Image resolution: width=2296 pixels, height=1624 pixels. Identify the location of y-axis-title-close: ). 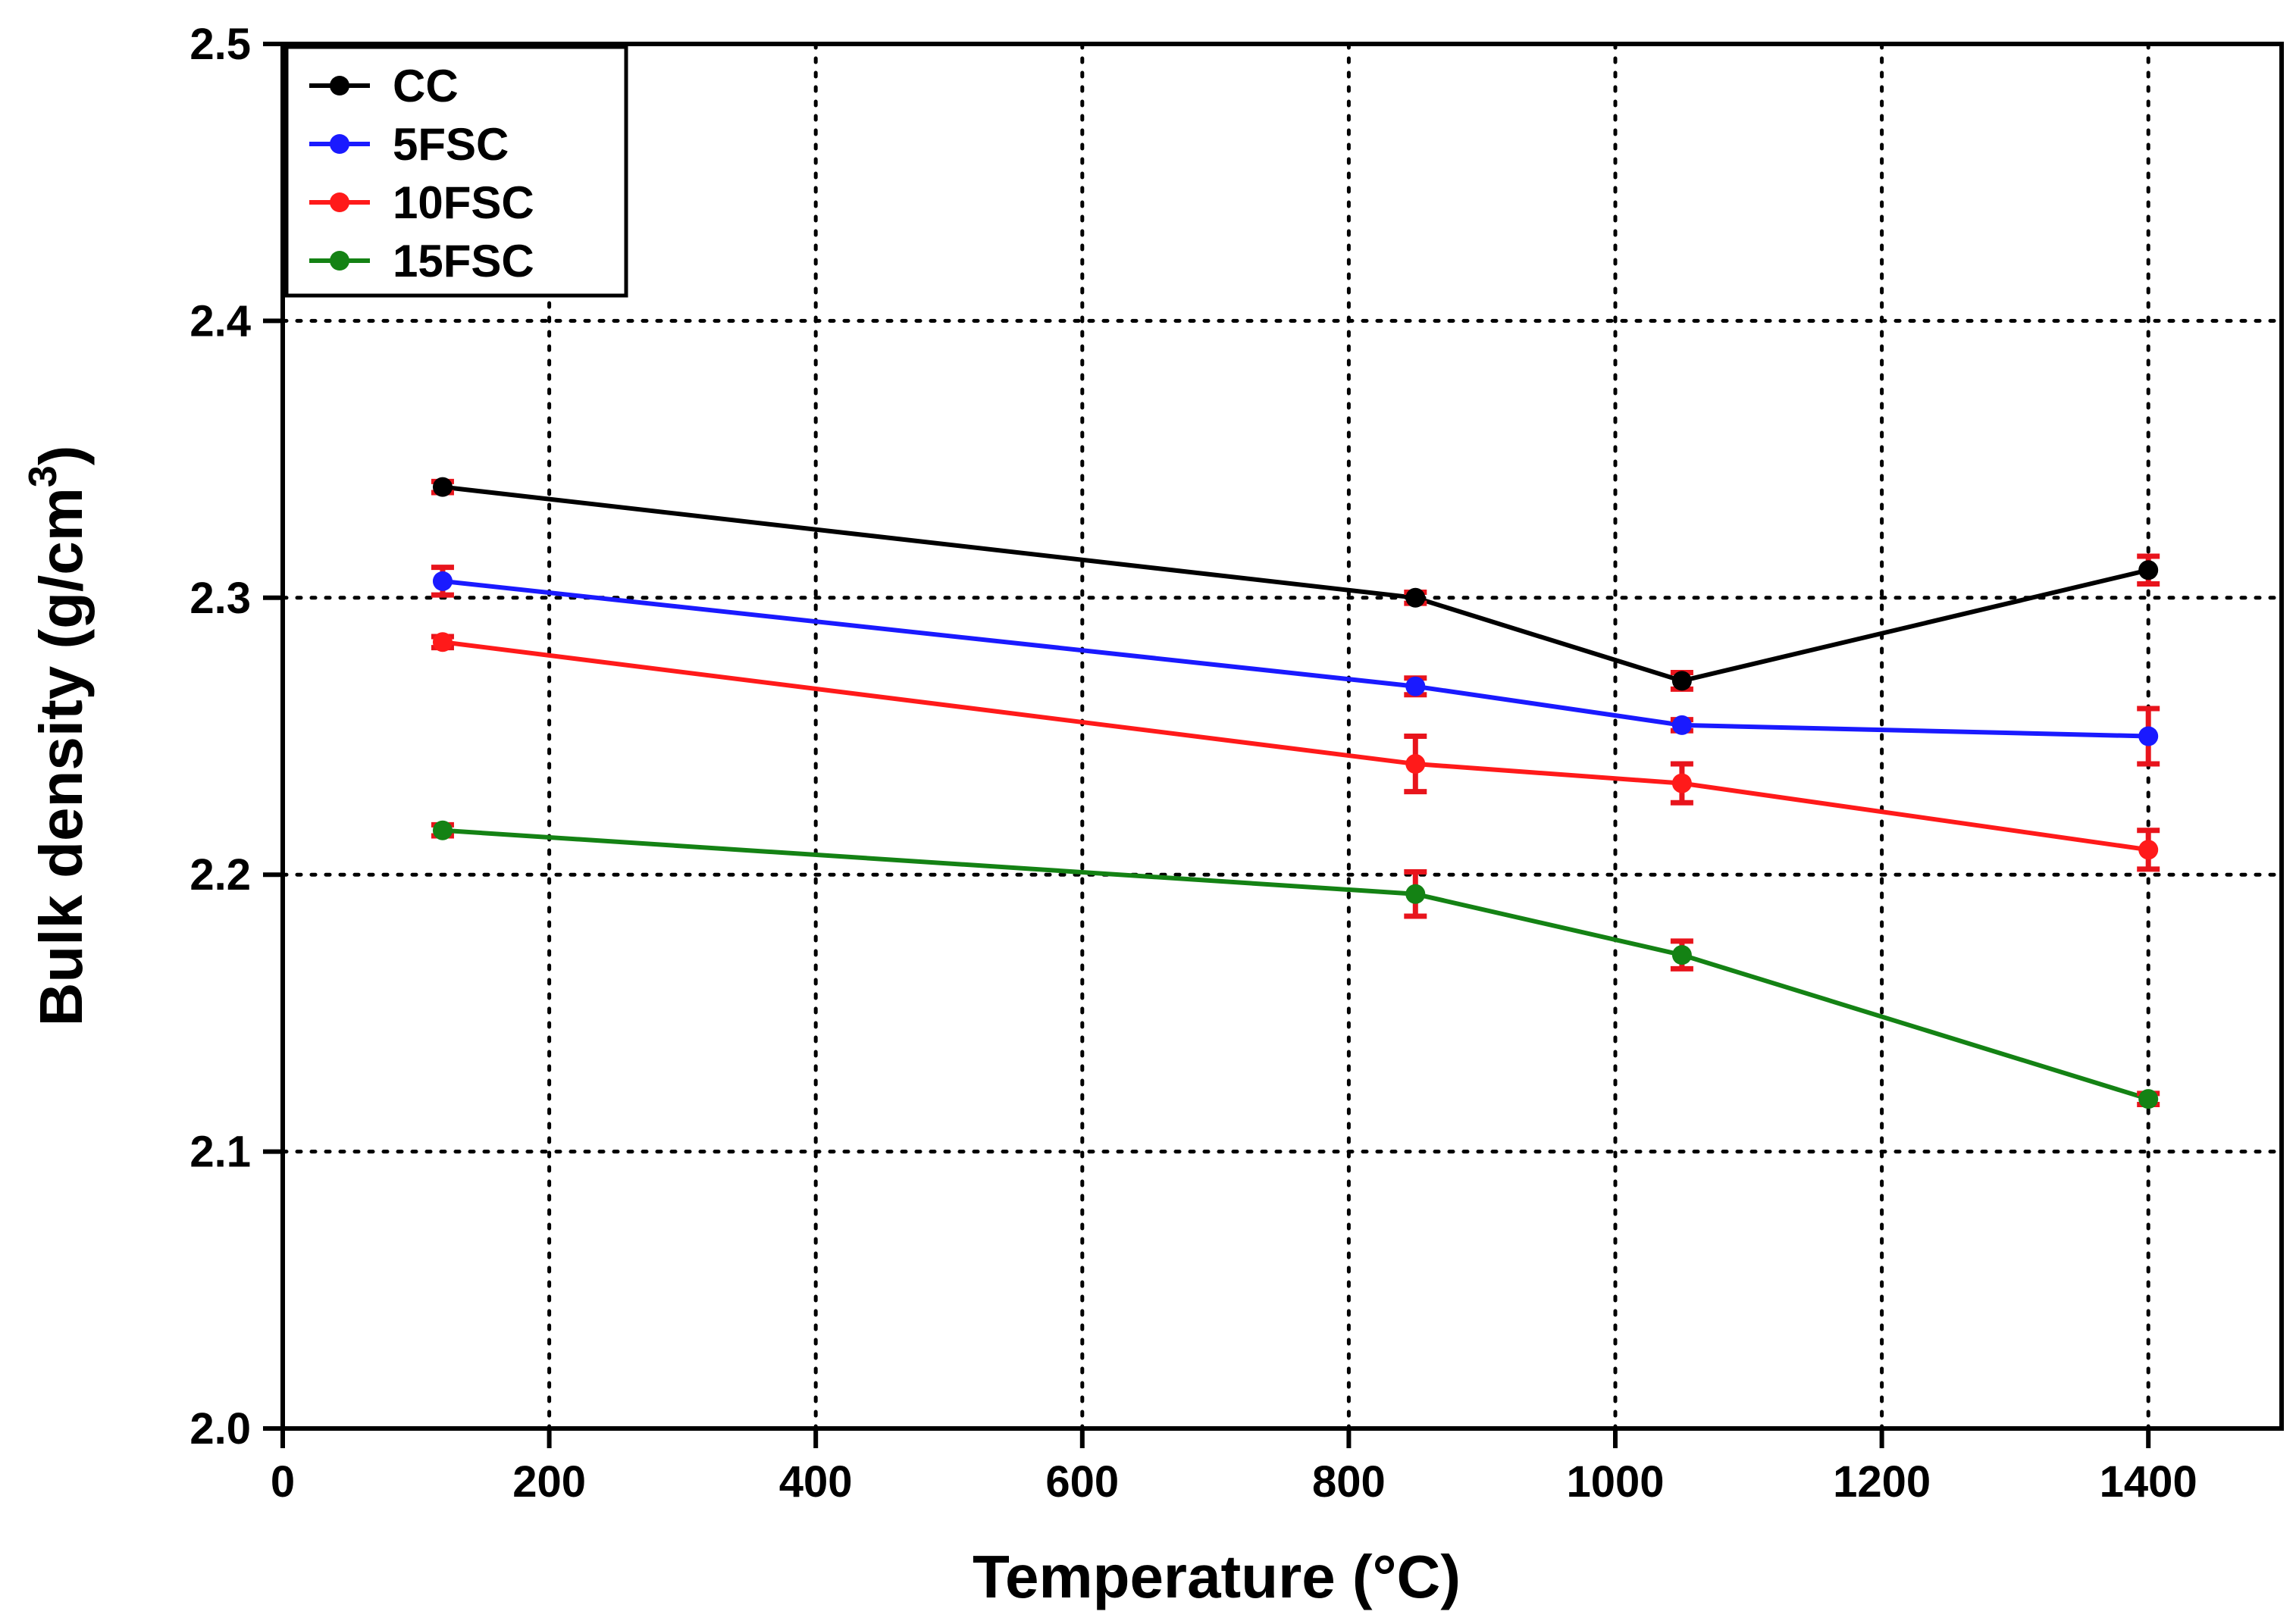
(61, 456).